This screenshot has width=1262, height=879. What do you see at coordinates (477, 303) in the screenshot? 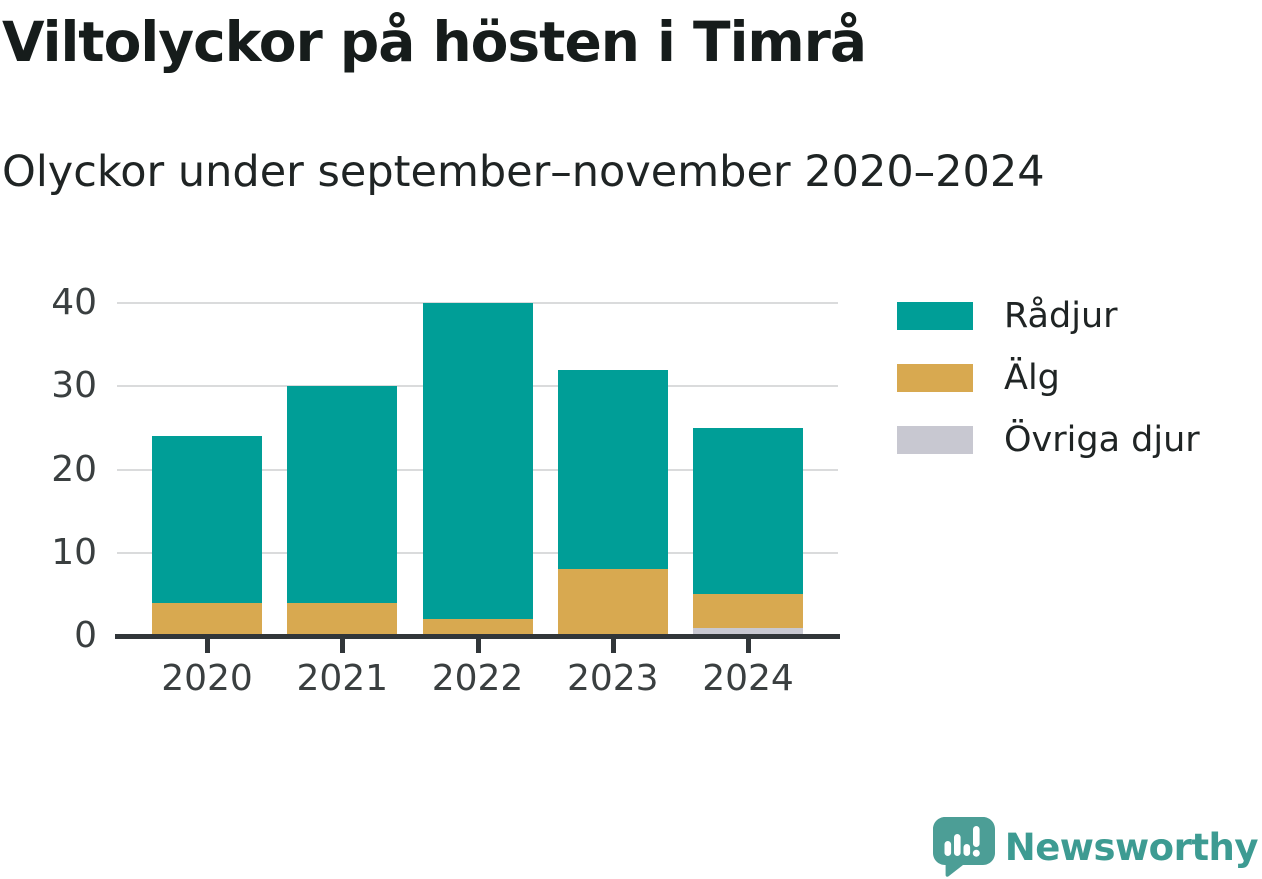
I see `gridline` at bounding box center [477, 303].